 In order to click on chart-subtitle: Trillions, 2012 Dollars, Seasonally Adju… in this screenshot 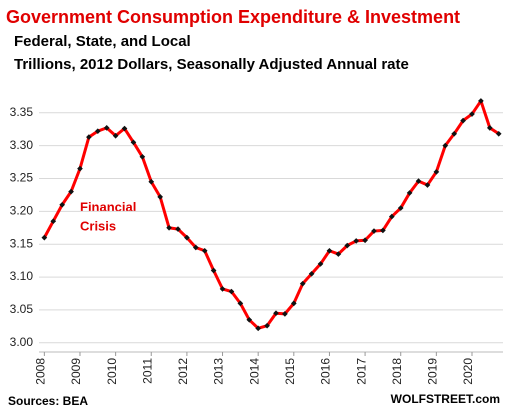, I will do `click(211, 64)`.